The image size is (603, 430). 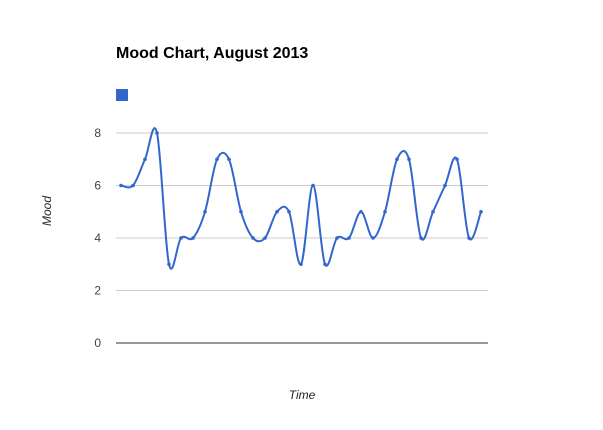 I want to click on x-axis-label: Time, so click(x=302, y=395).